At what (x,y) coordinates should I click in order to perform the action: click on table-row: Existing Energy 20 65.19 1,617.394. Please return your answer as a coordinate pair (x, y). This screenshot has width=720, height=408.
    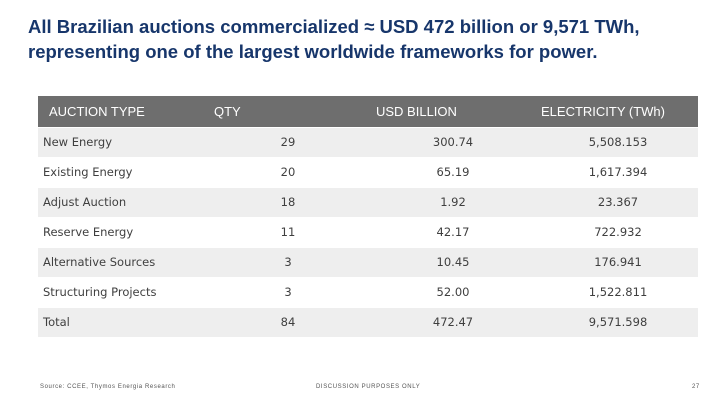
    Looking at the image, I should click on (368, 173).